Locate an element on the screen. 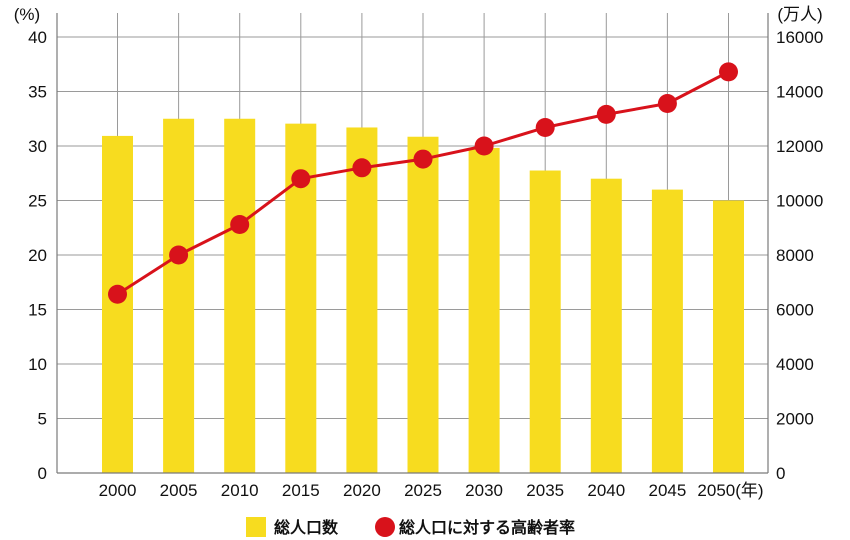 This screenshot has height=540, width=850. point-2045 is located at coordinates (667, 103).